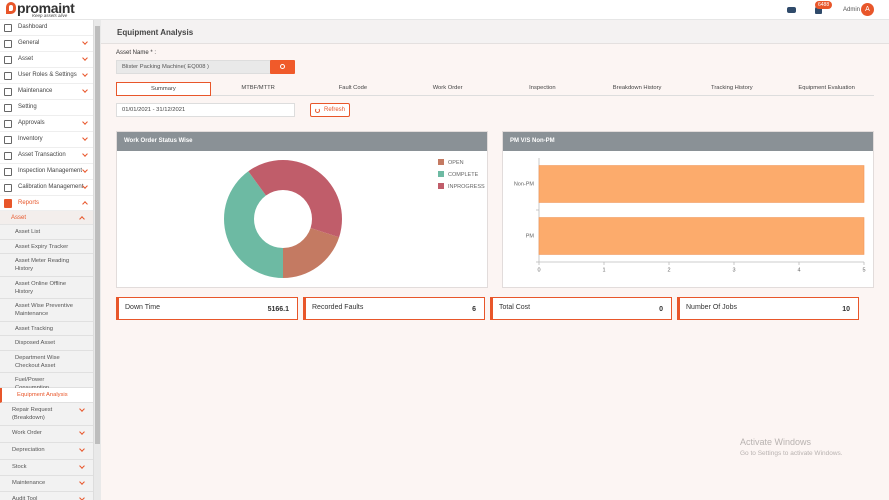 This screenshot has height=500, width=889. What do you see at coordinates (11, 8) in the screenshot?
I see `logo-icon` at bounding box center [11, 8].